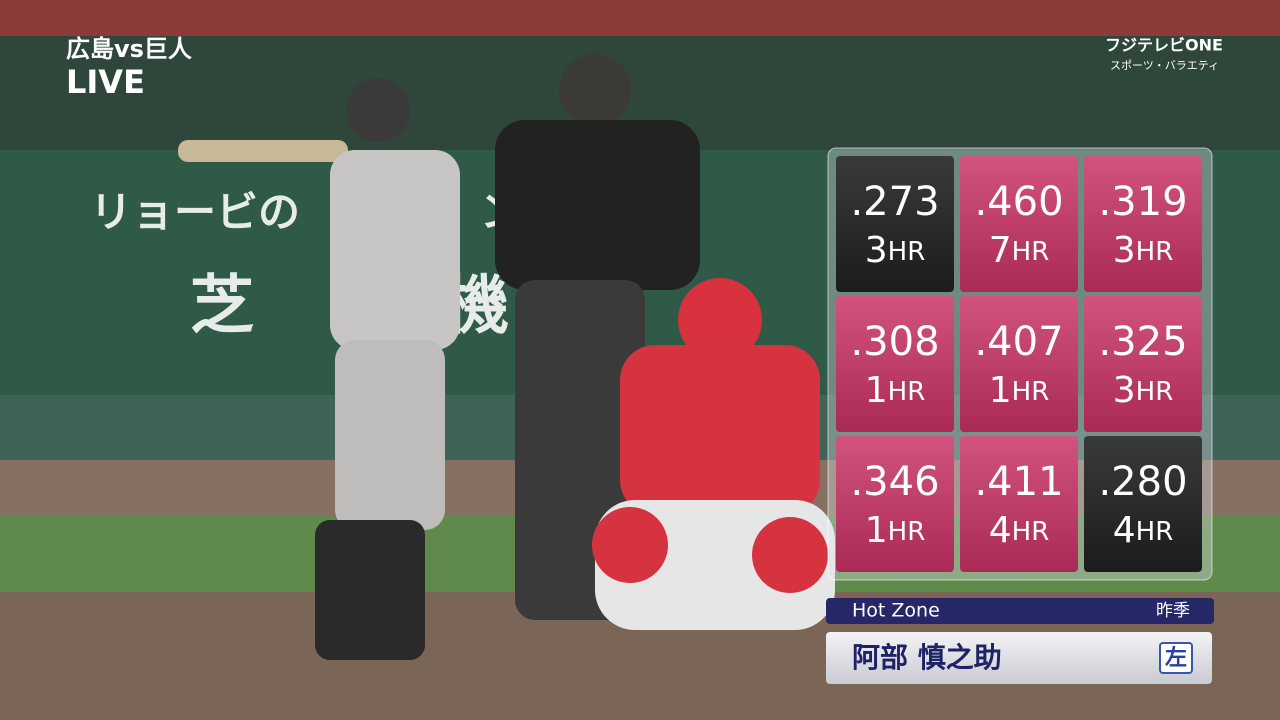 This screenshot has height=720, width=1280. I want to click on bats-badge, so click(1176, 658).